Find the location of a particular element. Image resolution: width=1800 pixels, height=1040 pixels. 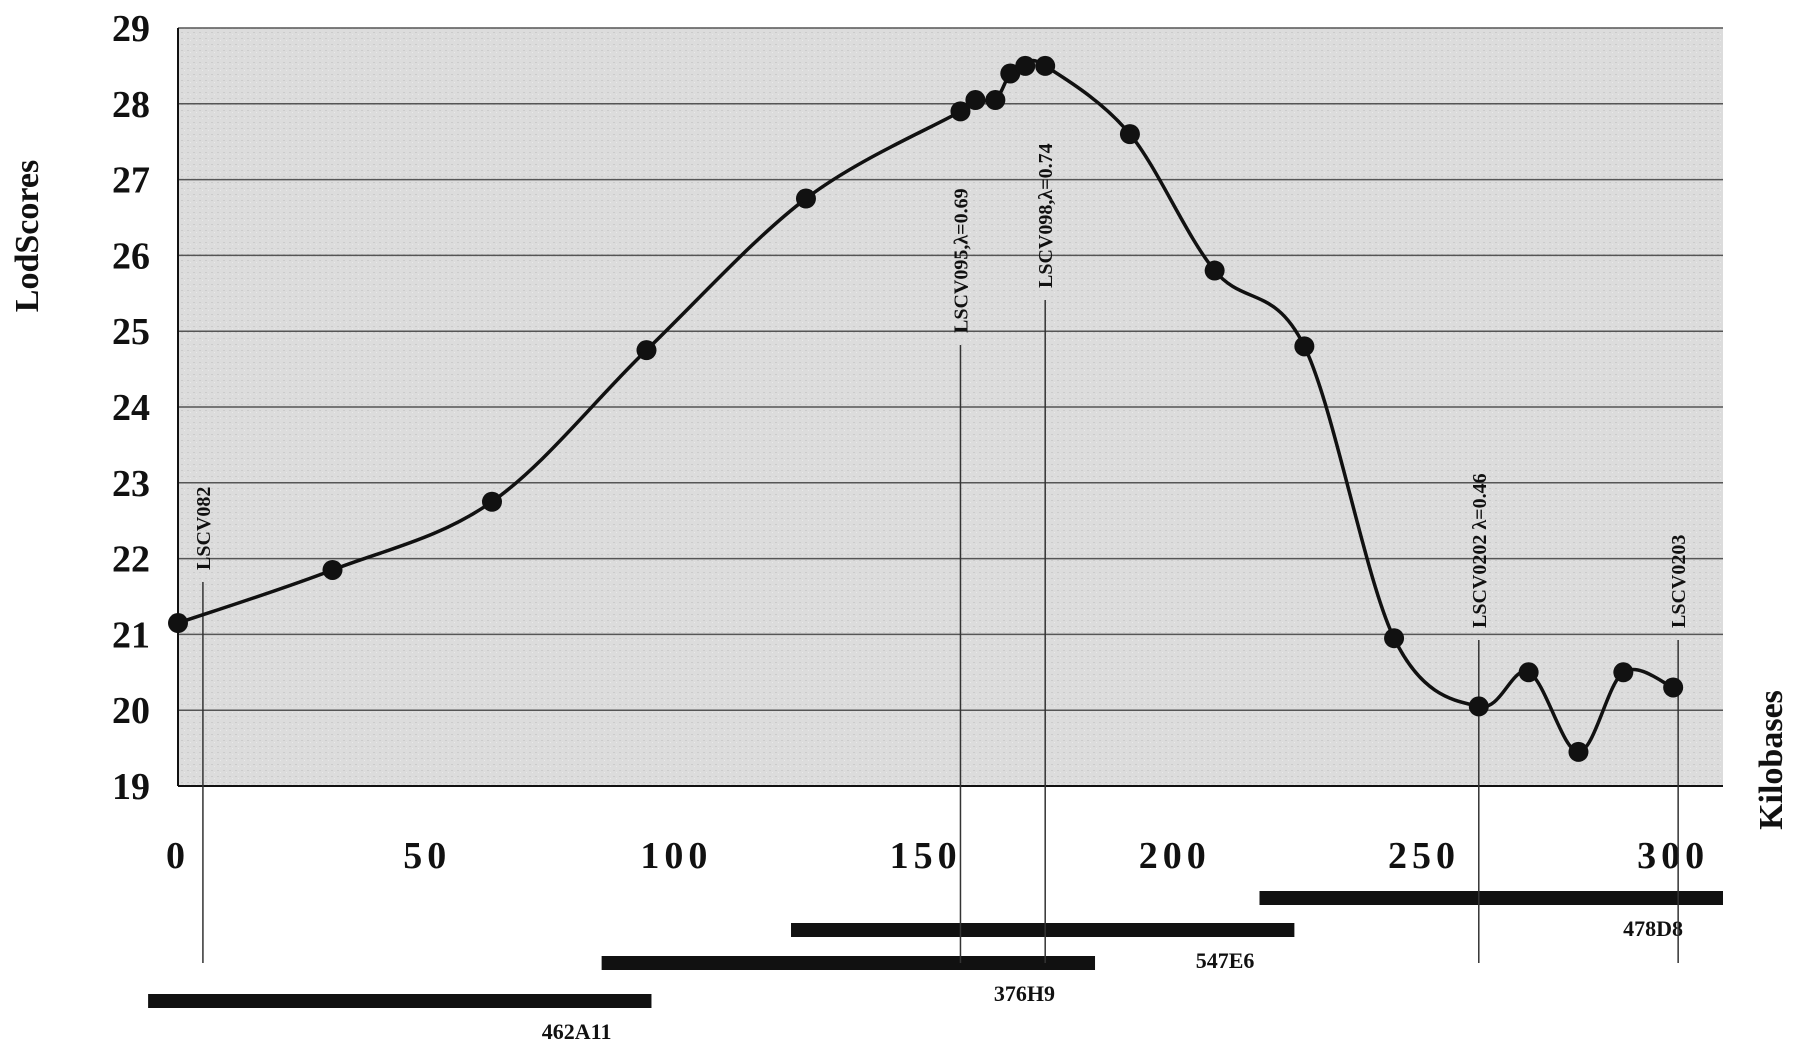

y-tick-labels: 19 20 21 22 23 24 25 26 27 28 29 is located at coordinates (131, 408).